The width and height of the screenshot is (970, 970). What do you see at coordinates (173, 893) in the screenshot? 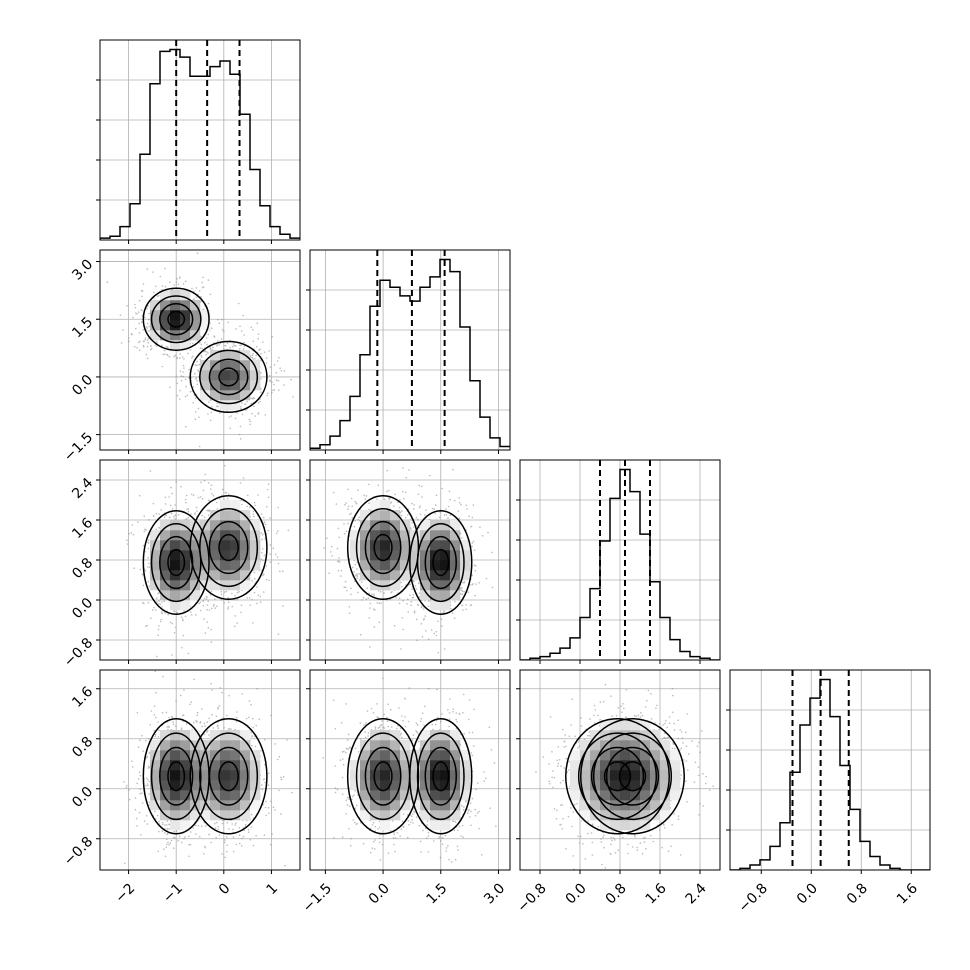
I see `x-tick-label: −1` at bounding box center [173, 893].